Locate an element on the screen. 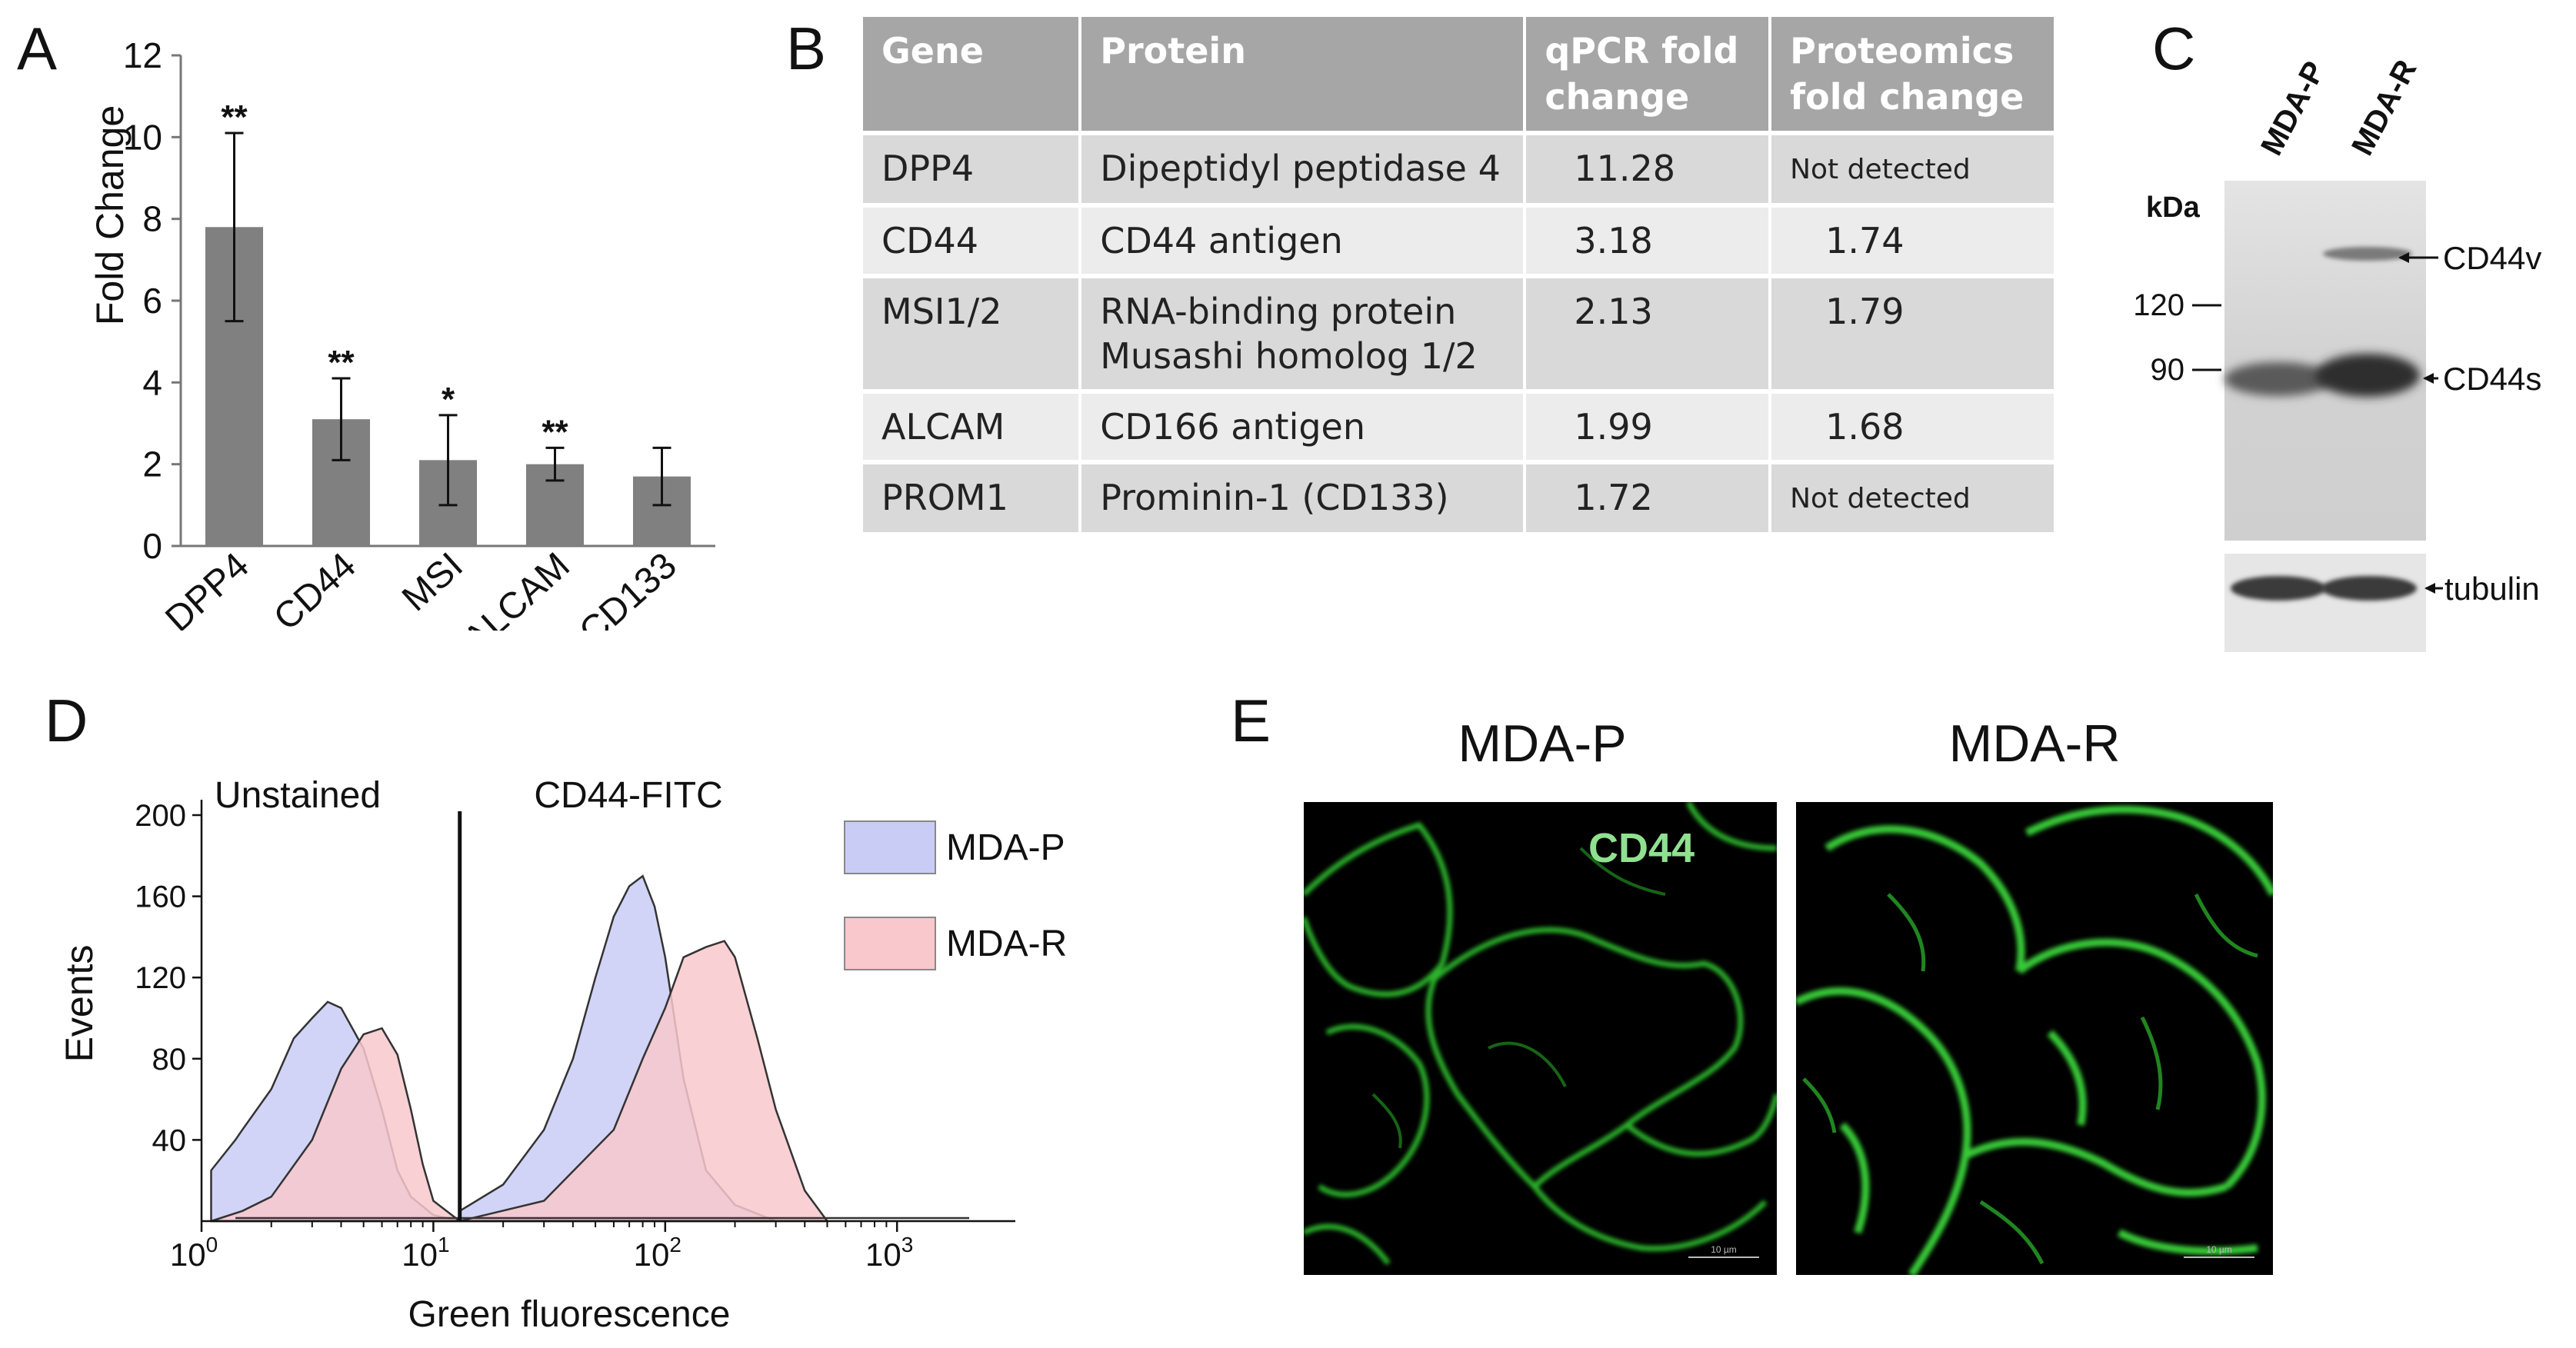 Image resolution: width=2576 pixels, height=1348 pixels. x-tick-label: 10³ is located at coordinates (889, 1253).